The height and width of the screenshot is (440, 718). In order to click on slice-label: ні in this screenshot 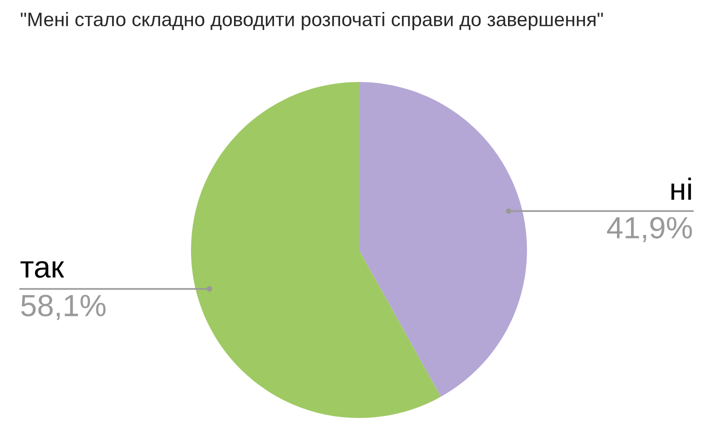, I will do `click(681, 189)`.